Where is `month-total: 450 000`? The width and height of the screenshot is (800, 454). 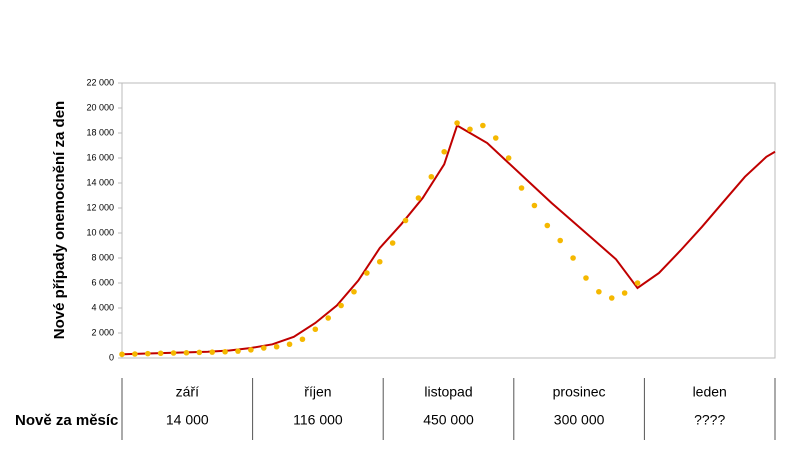 month-total: 450 000 is located at coordinates (448, 420).